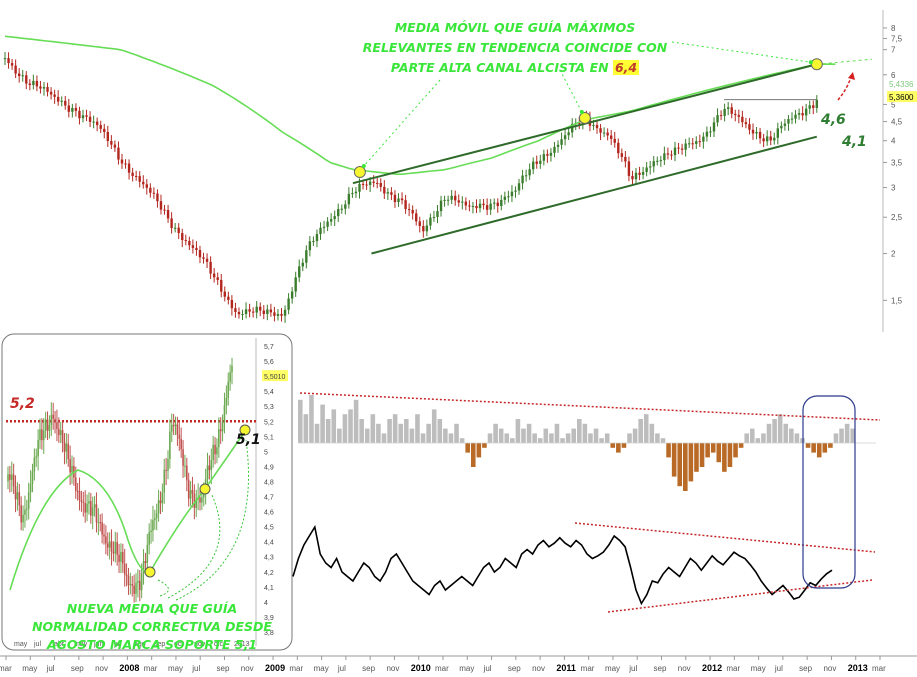 The image size is (917, 677). What do you see at coordinates (152, 608) in the screenshot?
I see `inset-annotation-line1: NUEVA MEDIA QUE GUÍA` at bounding box center [152, 608].